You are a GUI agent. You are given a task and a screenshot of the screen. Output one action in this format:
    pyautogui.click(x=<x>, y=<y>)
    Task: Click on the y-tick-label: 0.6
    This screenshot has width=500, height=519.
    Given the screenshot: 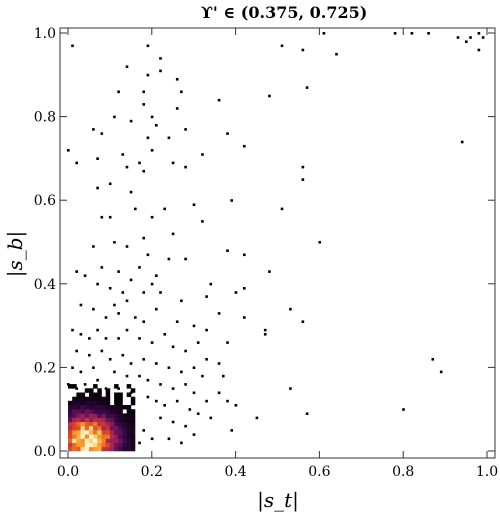 What is the action you would take?
    pyautogui.click(x=45, y=201)
    